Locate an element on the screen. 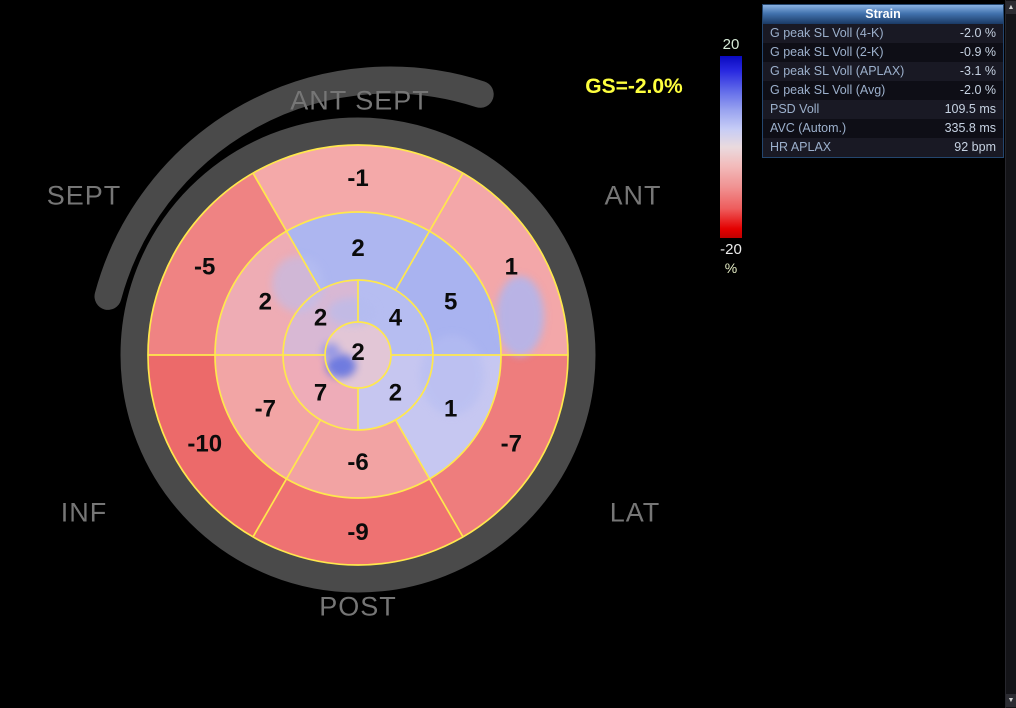 Image resolution: width=1016 pixels, height=708 pixels. decoration-swoosh-arc is located at coordinates (294, 188).